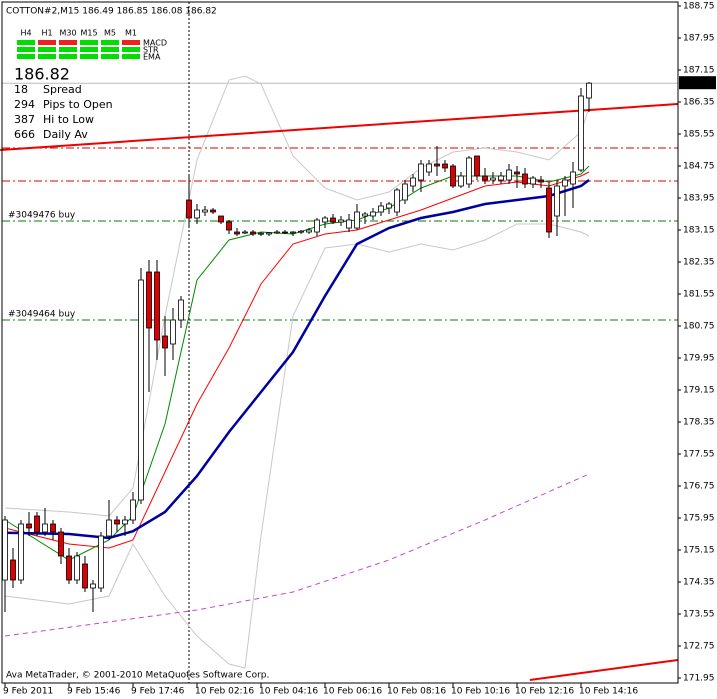 This screenshot has height=699, width=717. Describe the element at coordinates (480, 692) in the screenshot. I see `x-tick-label: 10 Feb 10:16` at that location.